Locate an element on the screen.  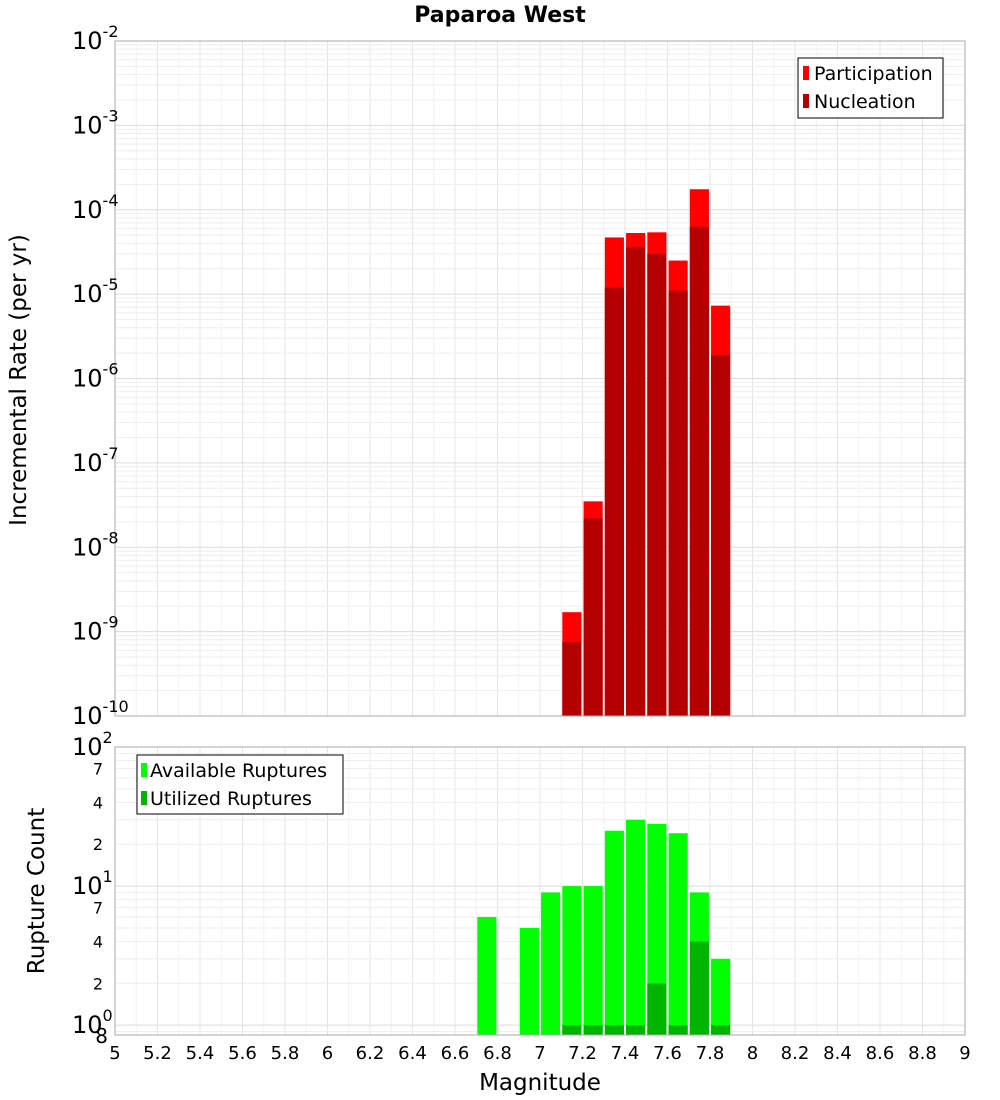
top-y-tick-label: 10⁻⁷ is located at coordinates (95, 460).